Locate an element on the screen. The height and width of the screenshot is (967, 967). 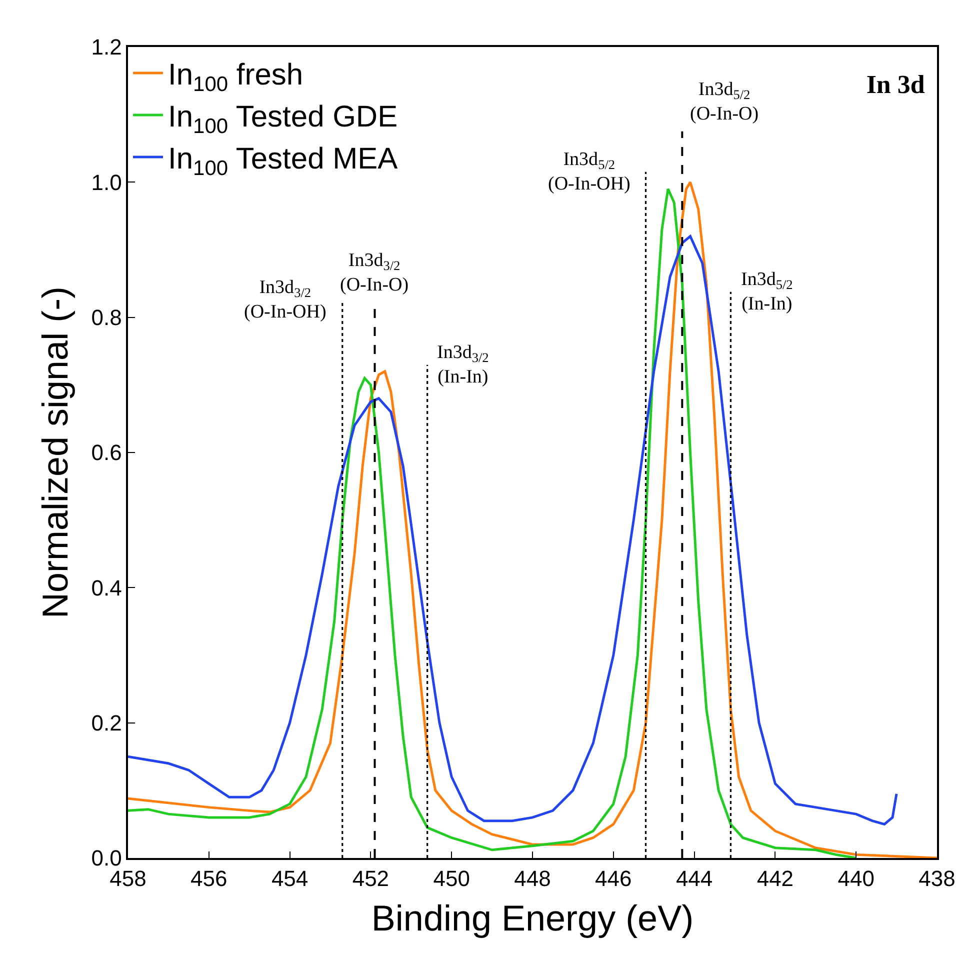
x-tick-label: 444 is located at coordinates (694, 879).